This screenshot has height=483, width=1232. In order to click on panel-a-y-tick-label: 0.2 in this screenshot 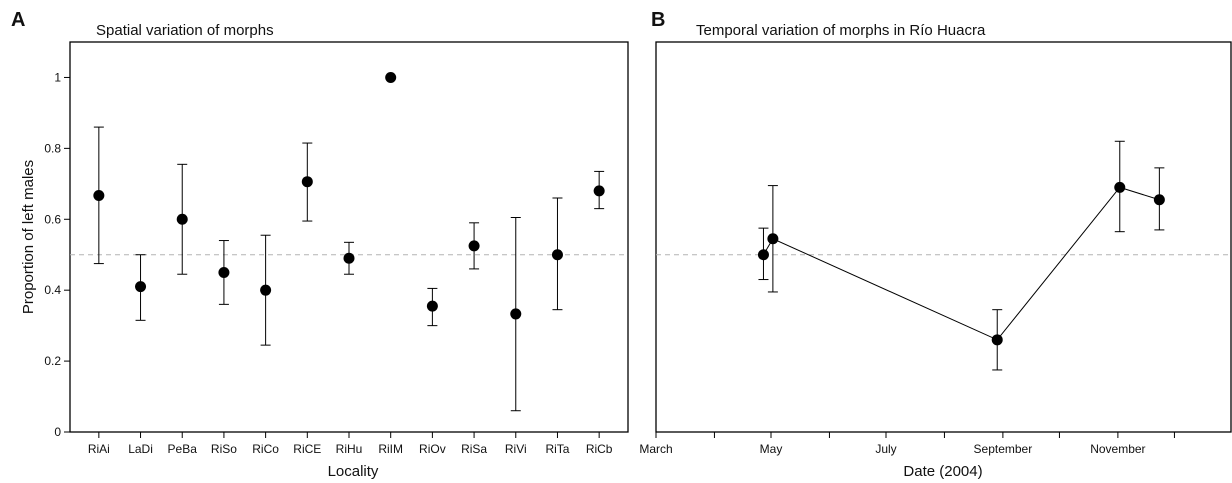, I will do `click(52, 361)`.